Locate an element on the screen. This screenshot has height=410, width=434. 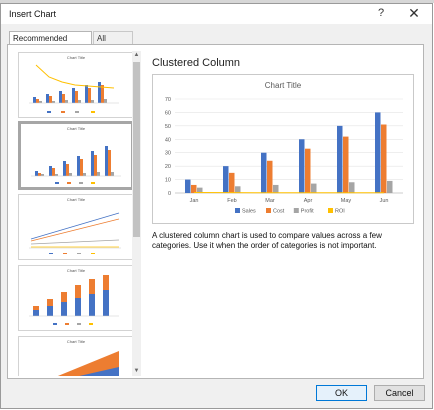
help-icon: ? is located at coordinates (381, 13).